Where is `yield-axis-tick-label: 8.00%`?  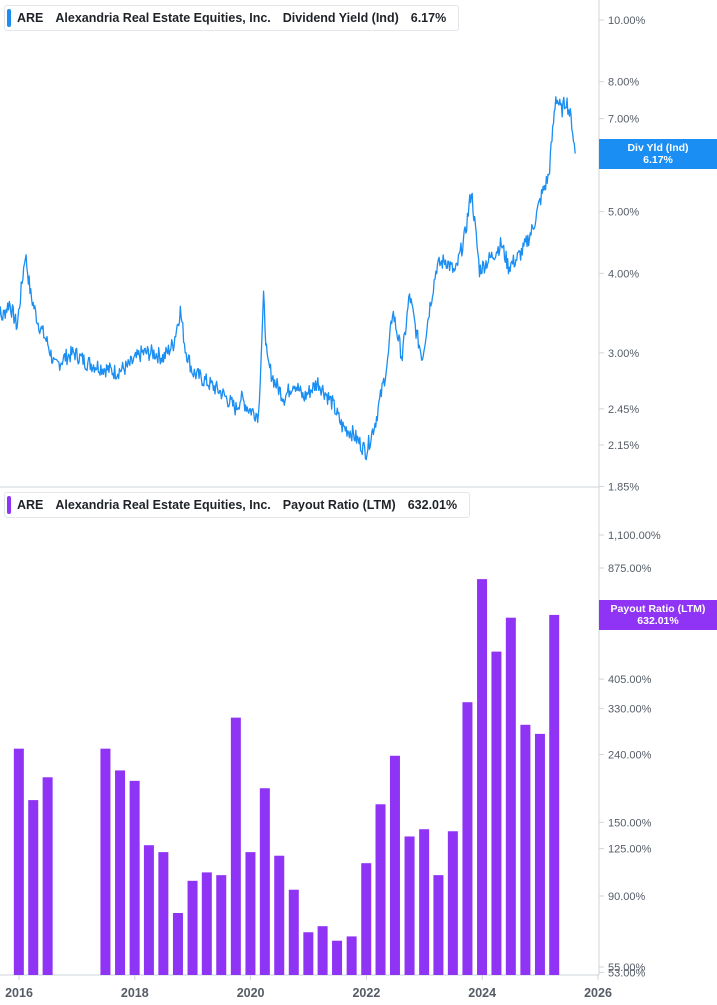 yield-axis-tick-label: 8.00% is located at coordinates (623, 83).